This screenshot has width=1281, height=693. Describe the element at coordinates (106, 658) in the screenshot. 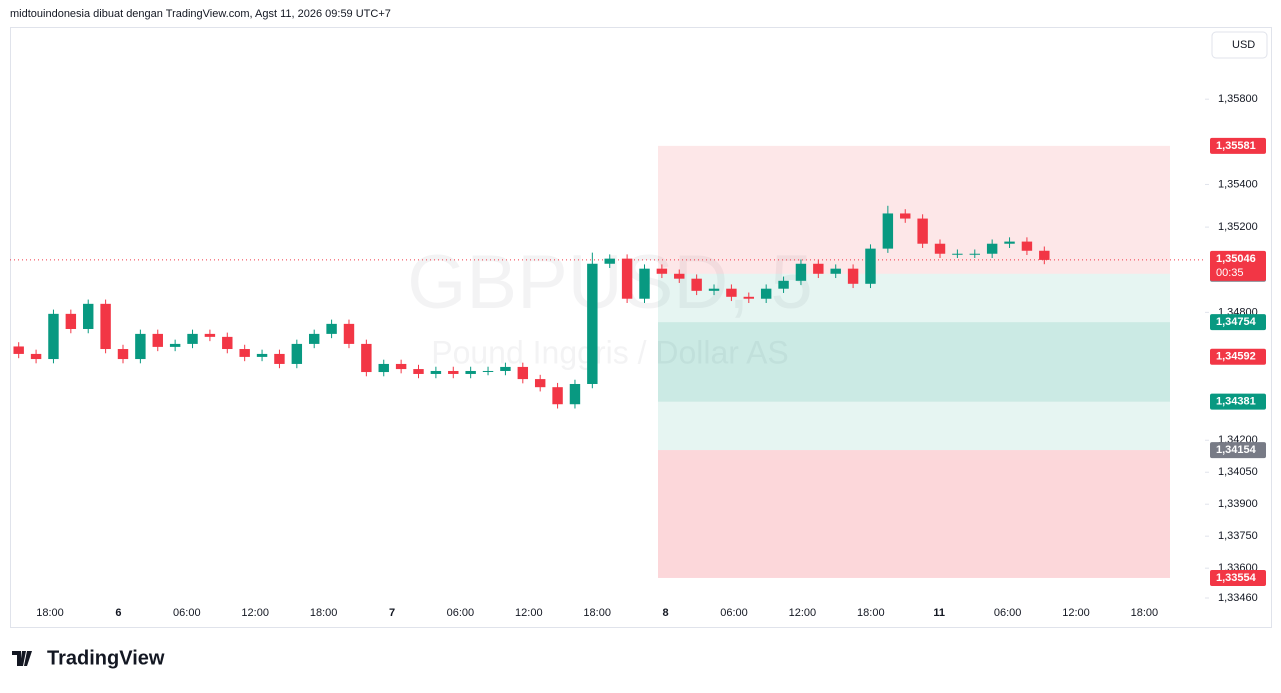

I see `brand: TradingView` at that location.